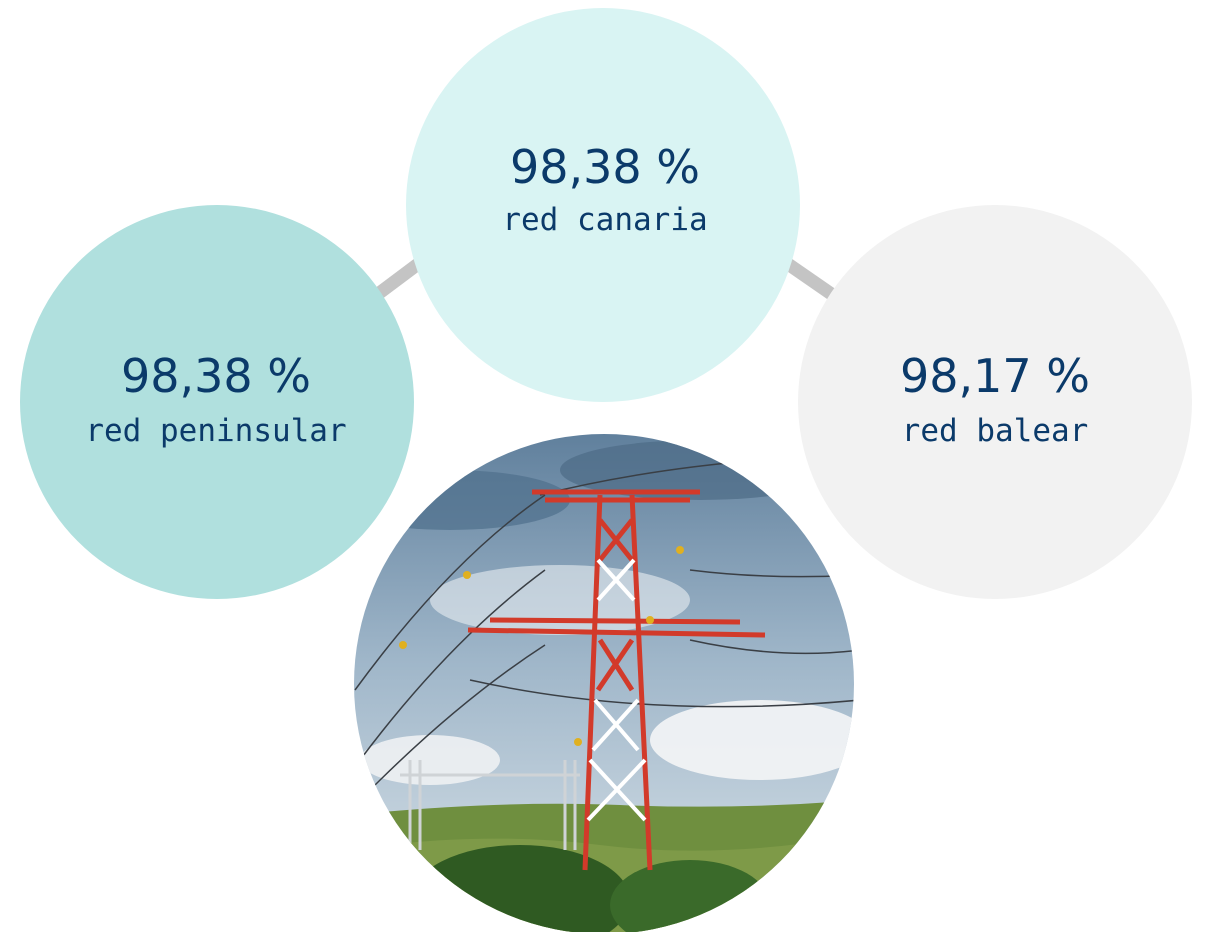 The image size is (1205, 932). Describe the element at coordinates (215, 431) in the screenshot. I see `stat-label: red peninsular` at that location.